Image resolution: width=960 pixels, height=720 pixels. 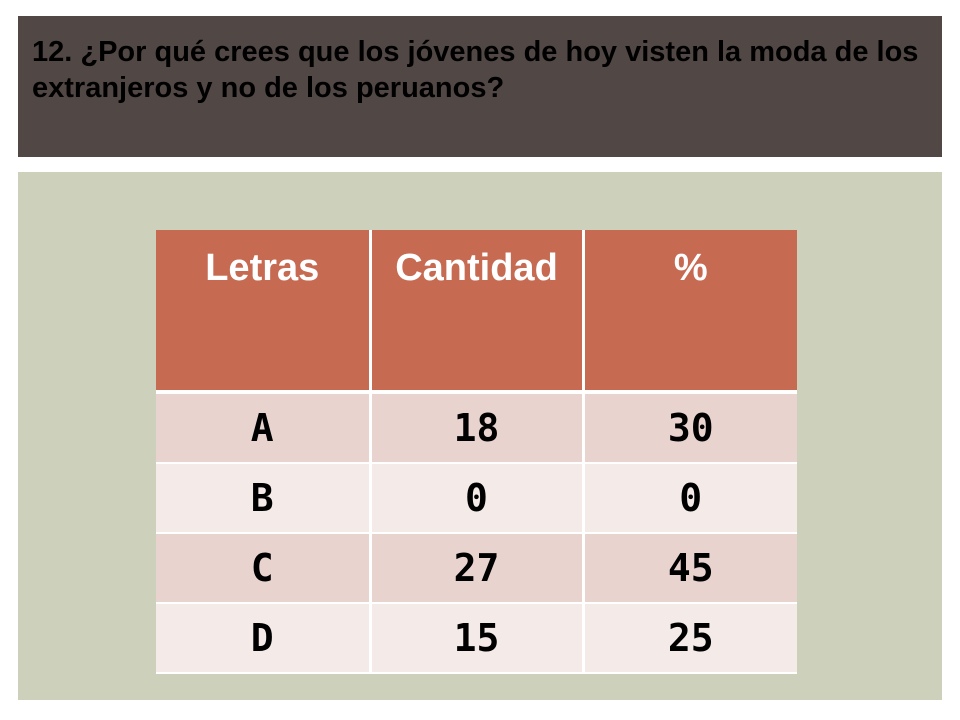 What do you see at coordinates (264, 638) in the screenshot?
I see `cell-letter: D` at bounding box center [264, 638].